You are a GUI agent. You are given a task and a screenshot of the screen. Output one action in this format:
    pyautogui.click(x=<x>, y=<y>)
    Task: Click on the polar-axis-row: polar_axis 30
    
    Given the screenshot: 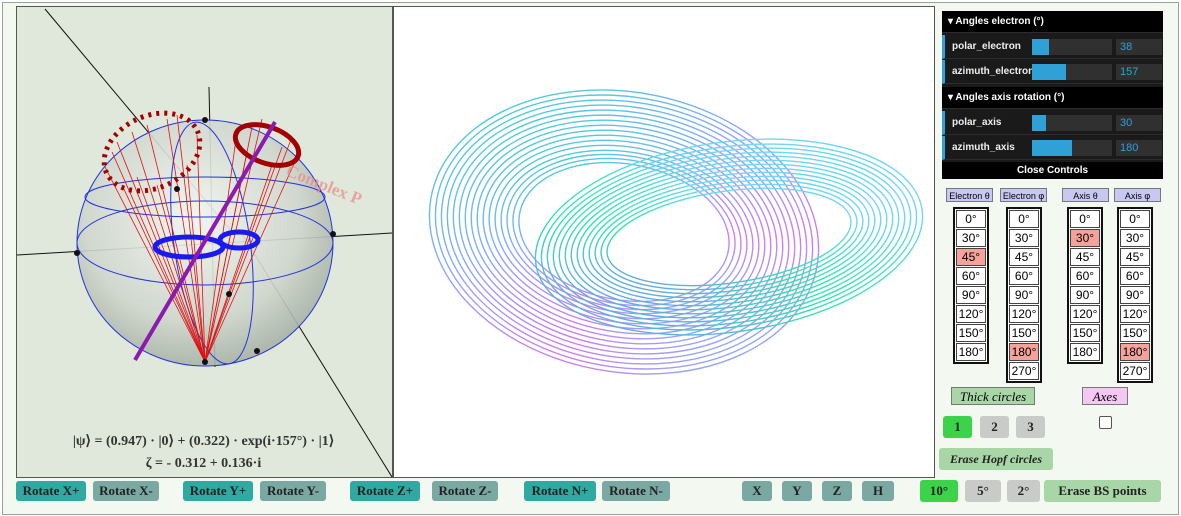 What is the action you would take?
    pyautogui.click(x=1052, y=123)
    